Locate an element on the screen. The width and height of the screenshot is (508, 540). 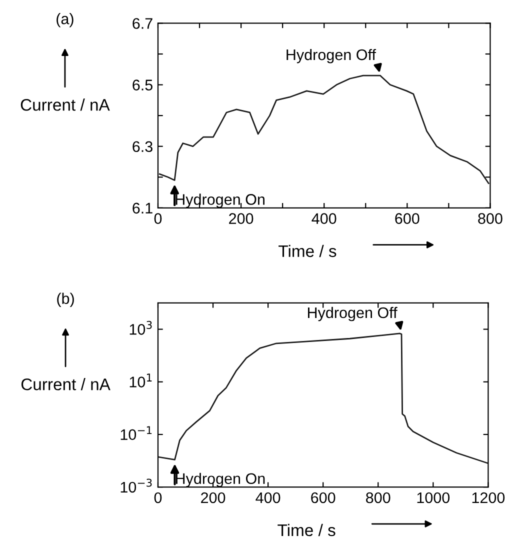
y-tick-label: 10$^{3}$ is located at coordinates (141, 327).